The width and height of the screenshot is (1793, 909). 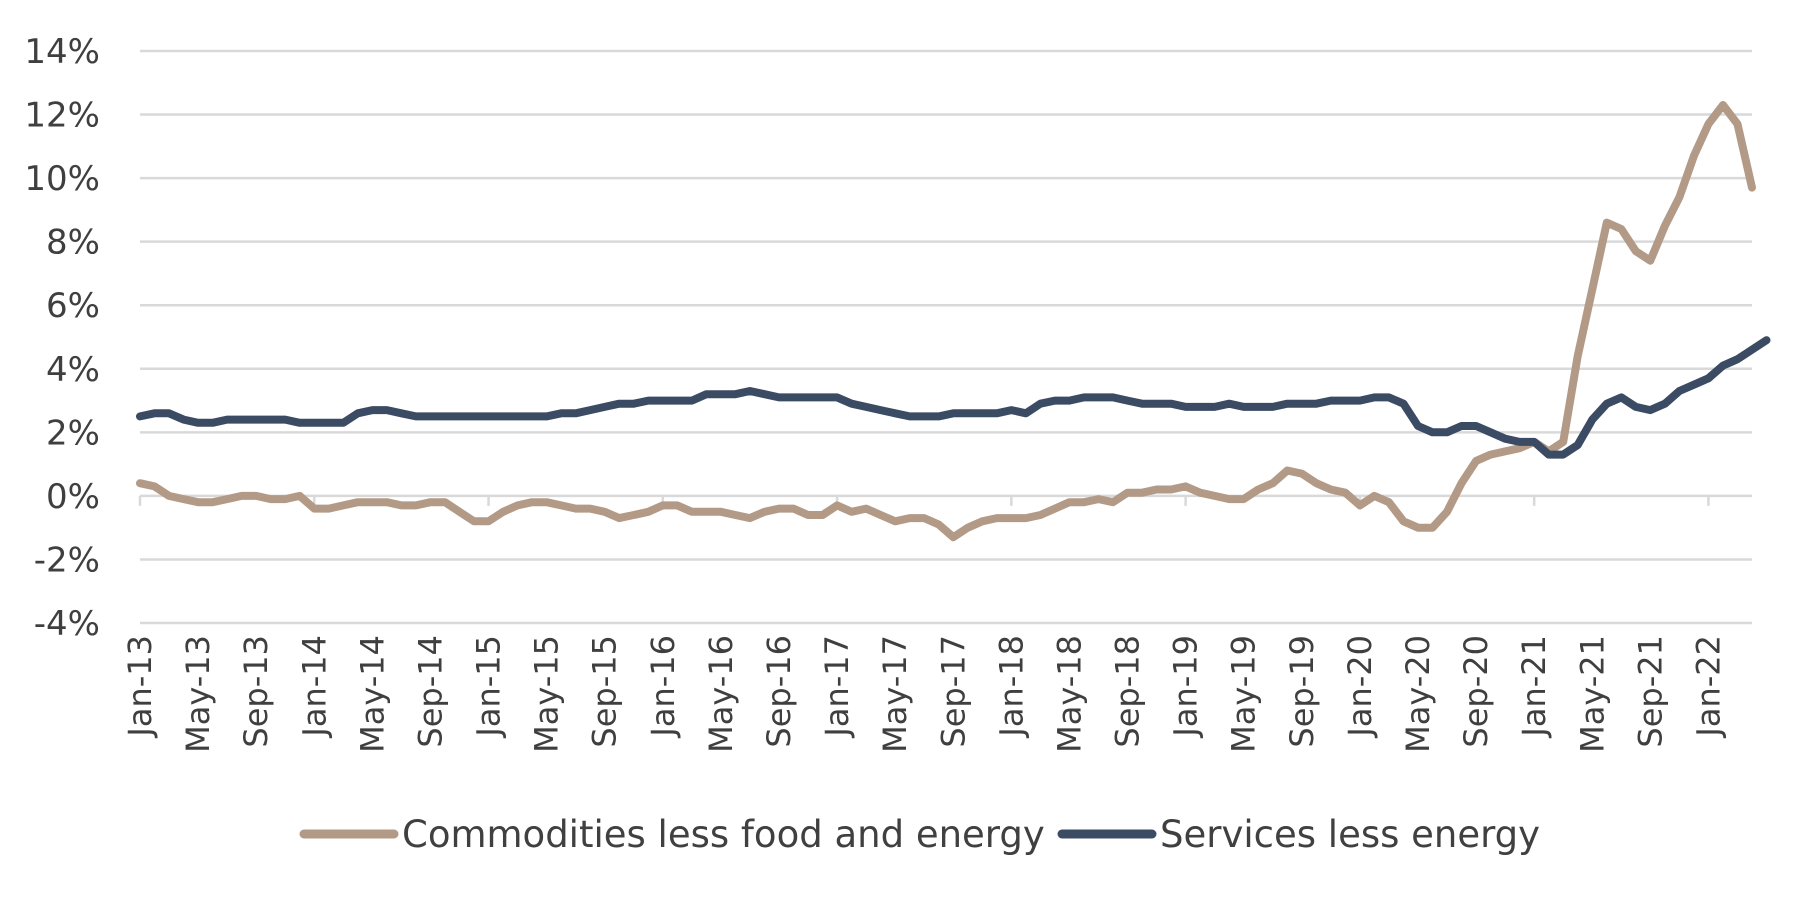 What do you see at coordinates (1069, 694) in the screenshot?
I see `x-tick-label: May-18` at bounding box center [1069, 694].